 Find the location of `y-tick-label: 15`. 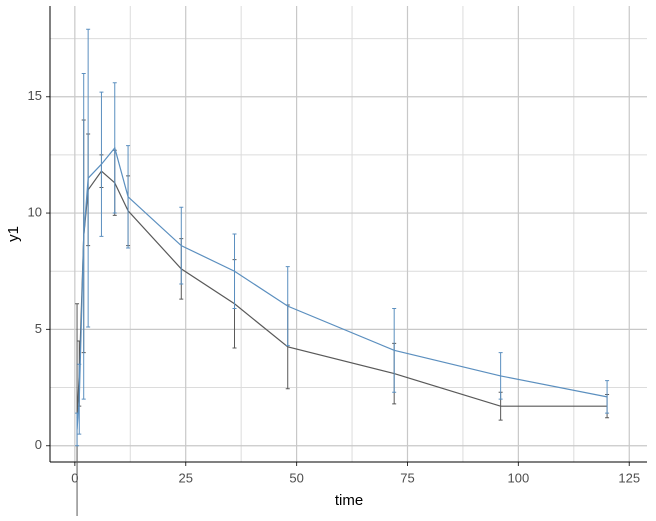

y-tick-label: 15 is located at coordinates (35, 95).